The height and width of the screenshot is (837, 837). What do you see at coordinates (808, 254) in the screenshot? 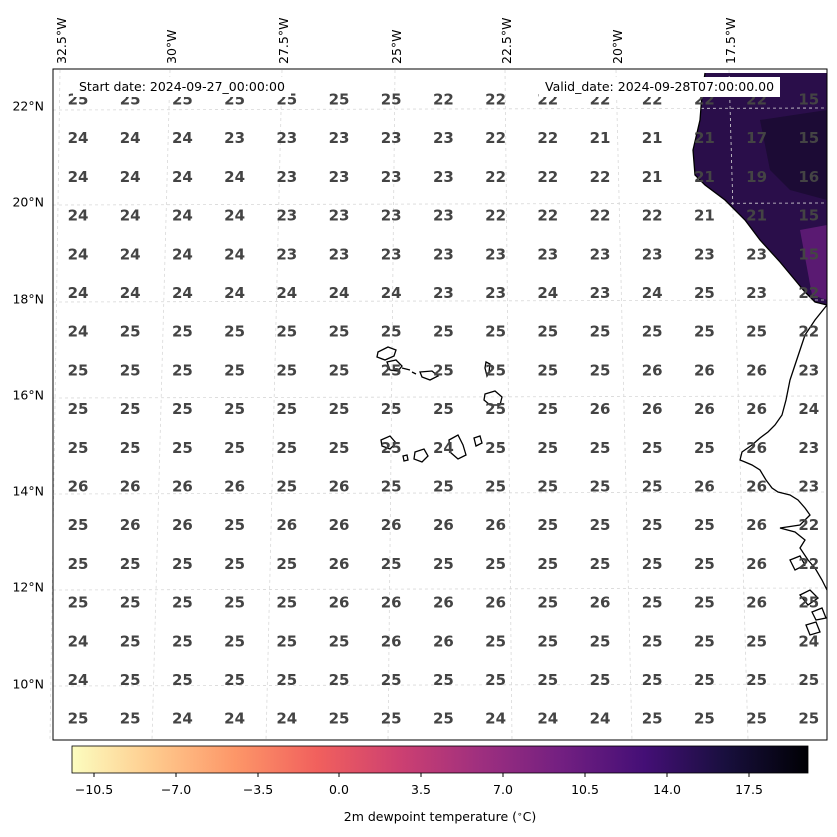
I see `grid-value: 15` at bounding box center [808, 254].